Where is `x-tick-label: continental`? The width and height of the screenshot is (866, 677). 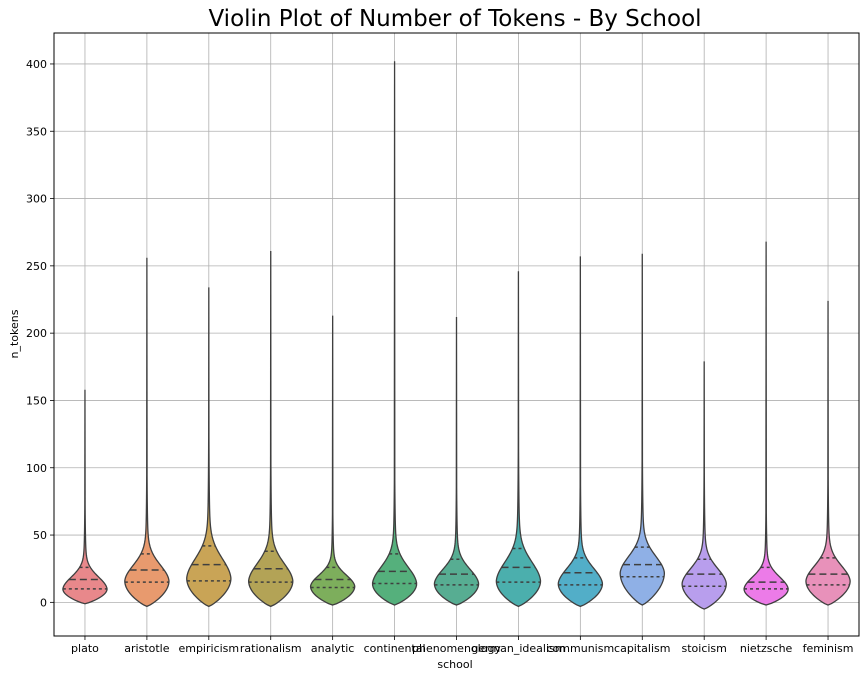
x-tick-label: continental is located at coordinates (395, 648).